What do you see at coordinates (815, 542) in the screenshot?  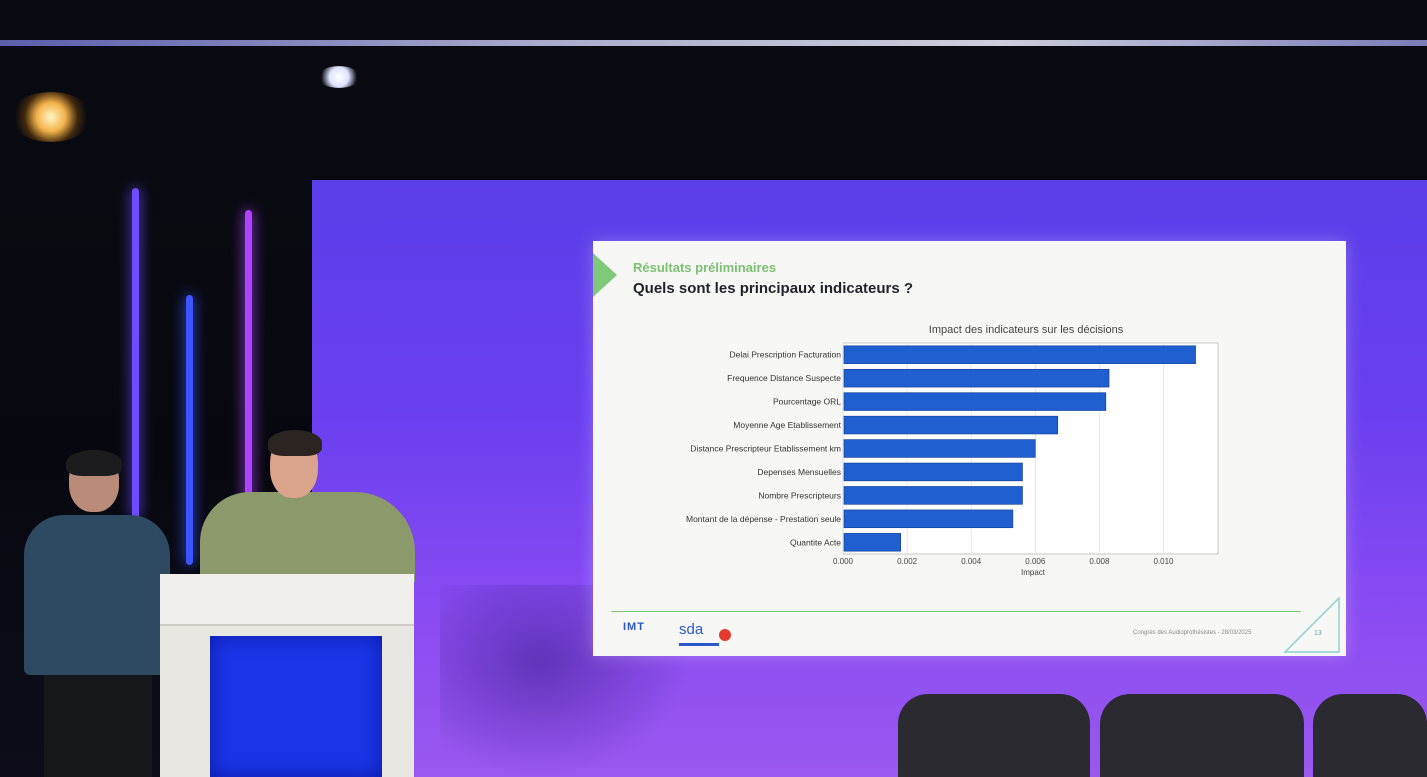 I see `chart-category-label: Quantite Acte` at bounding box center [815, 542].